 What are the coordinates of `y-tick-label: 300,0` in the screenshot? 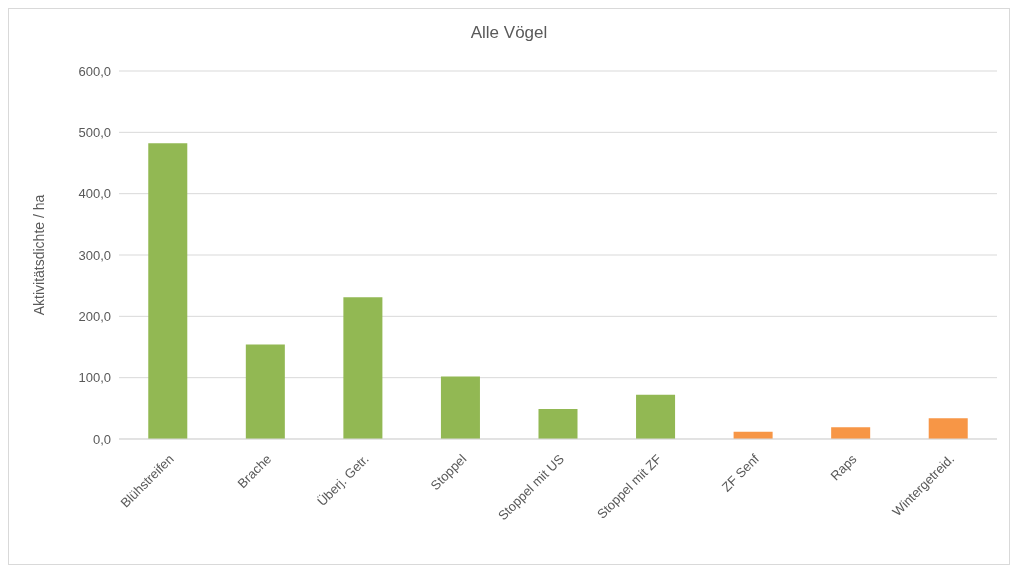 It's located at (94, 255).